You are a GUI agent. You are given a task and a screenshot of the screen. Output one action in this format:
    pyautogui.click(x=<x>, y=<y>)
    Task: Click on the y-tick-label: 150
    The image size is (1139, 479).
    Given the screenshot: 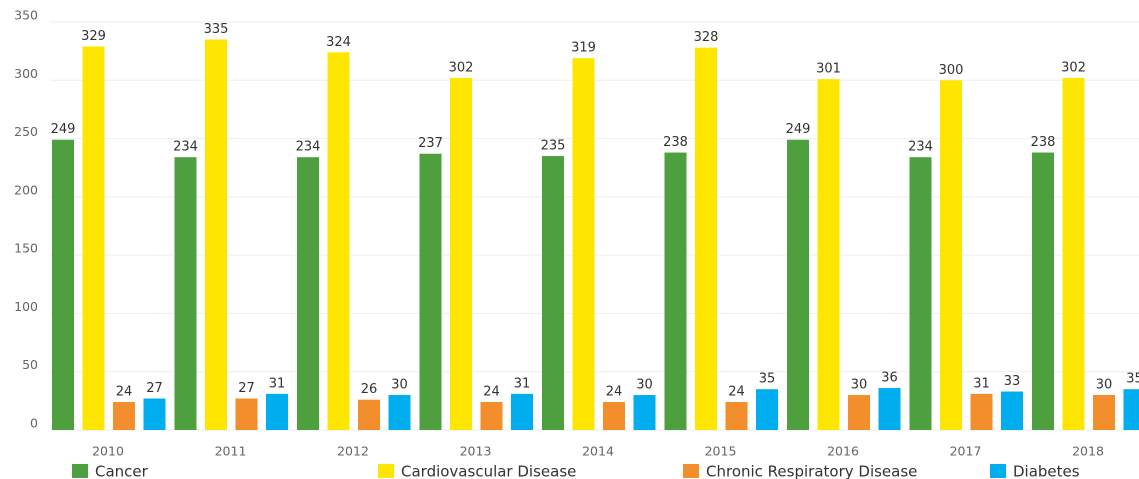 What is the action you would take?
    pyautogui.click(x=26, y=248)
    